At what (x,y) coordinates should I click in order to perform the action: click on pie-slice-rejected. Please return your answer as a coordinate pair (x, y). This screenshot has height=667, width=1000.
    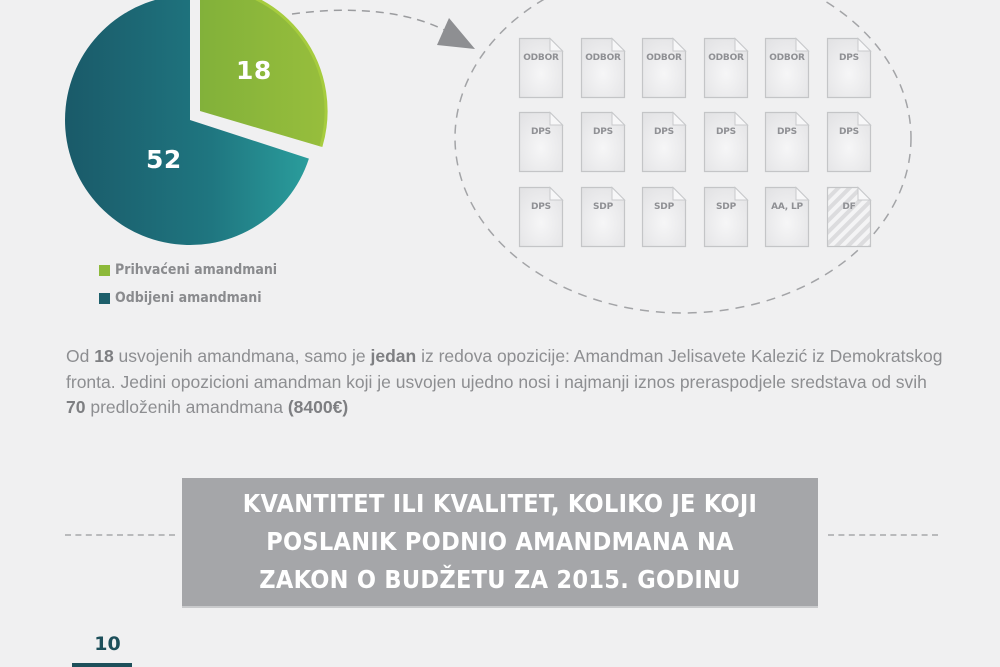
    Looking at the image, I should click on (187, 122).